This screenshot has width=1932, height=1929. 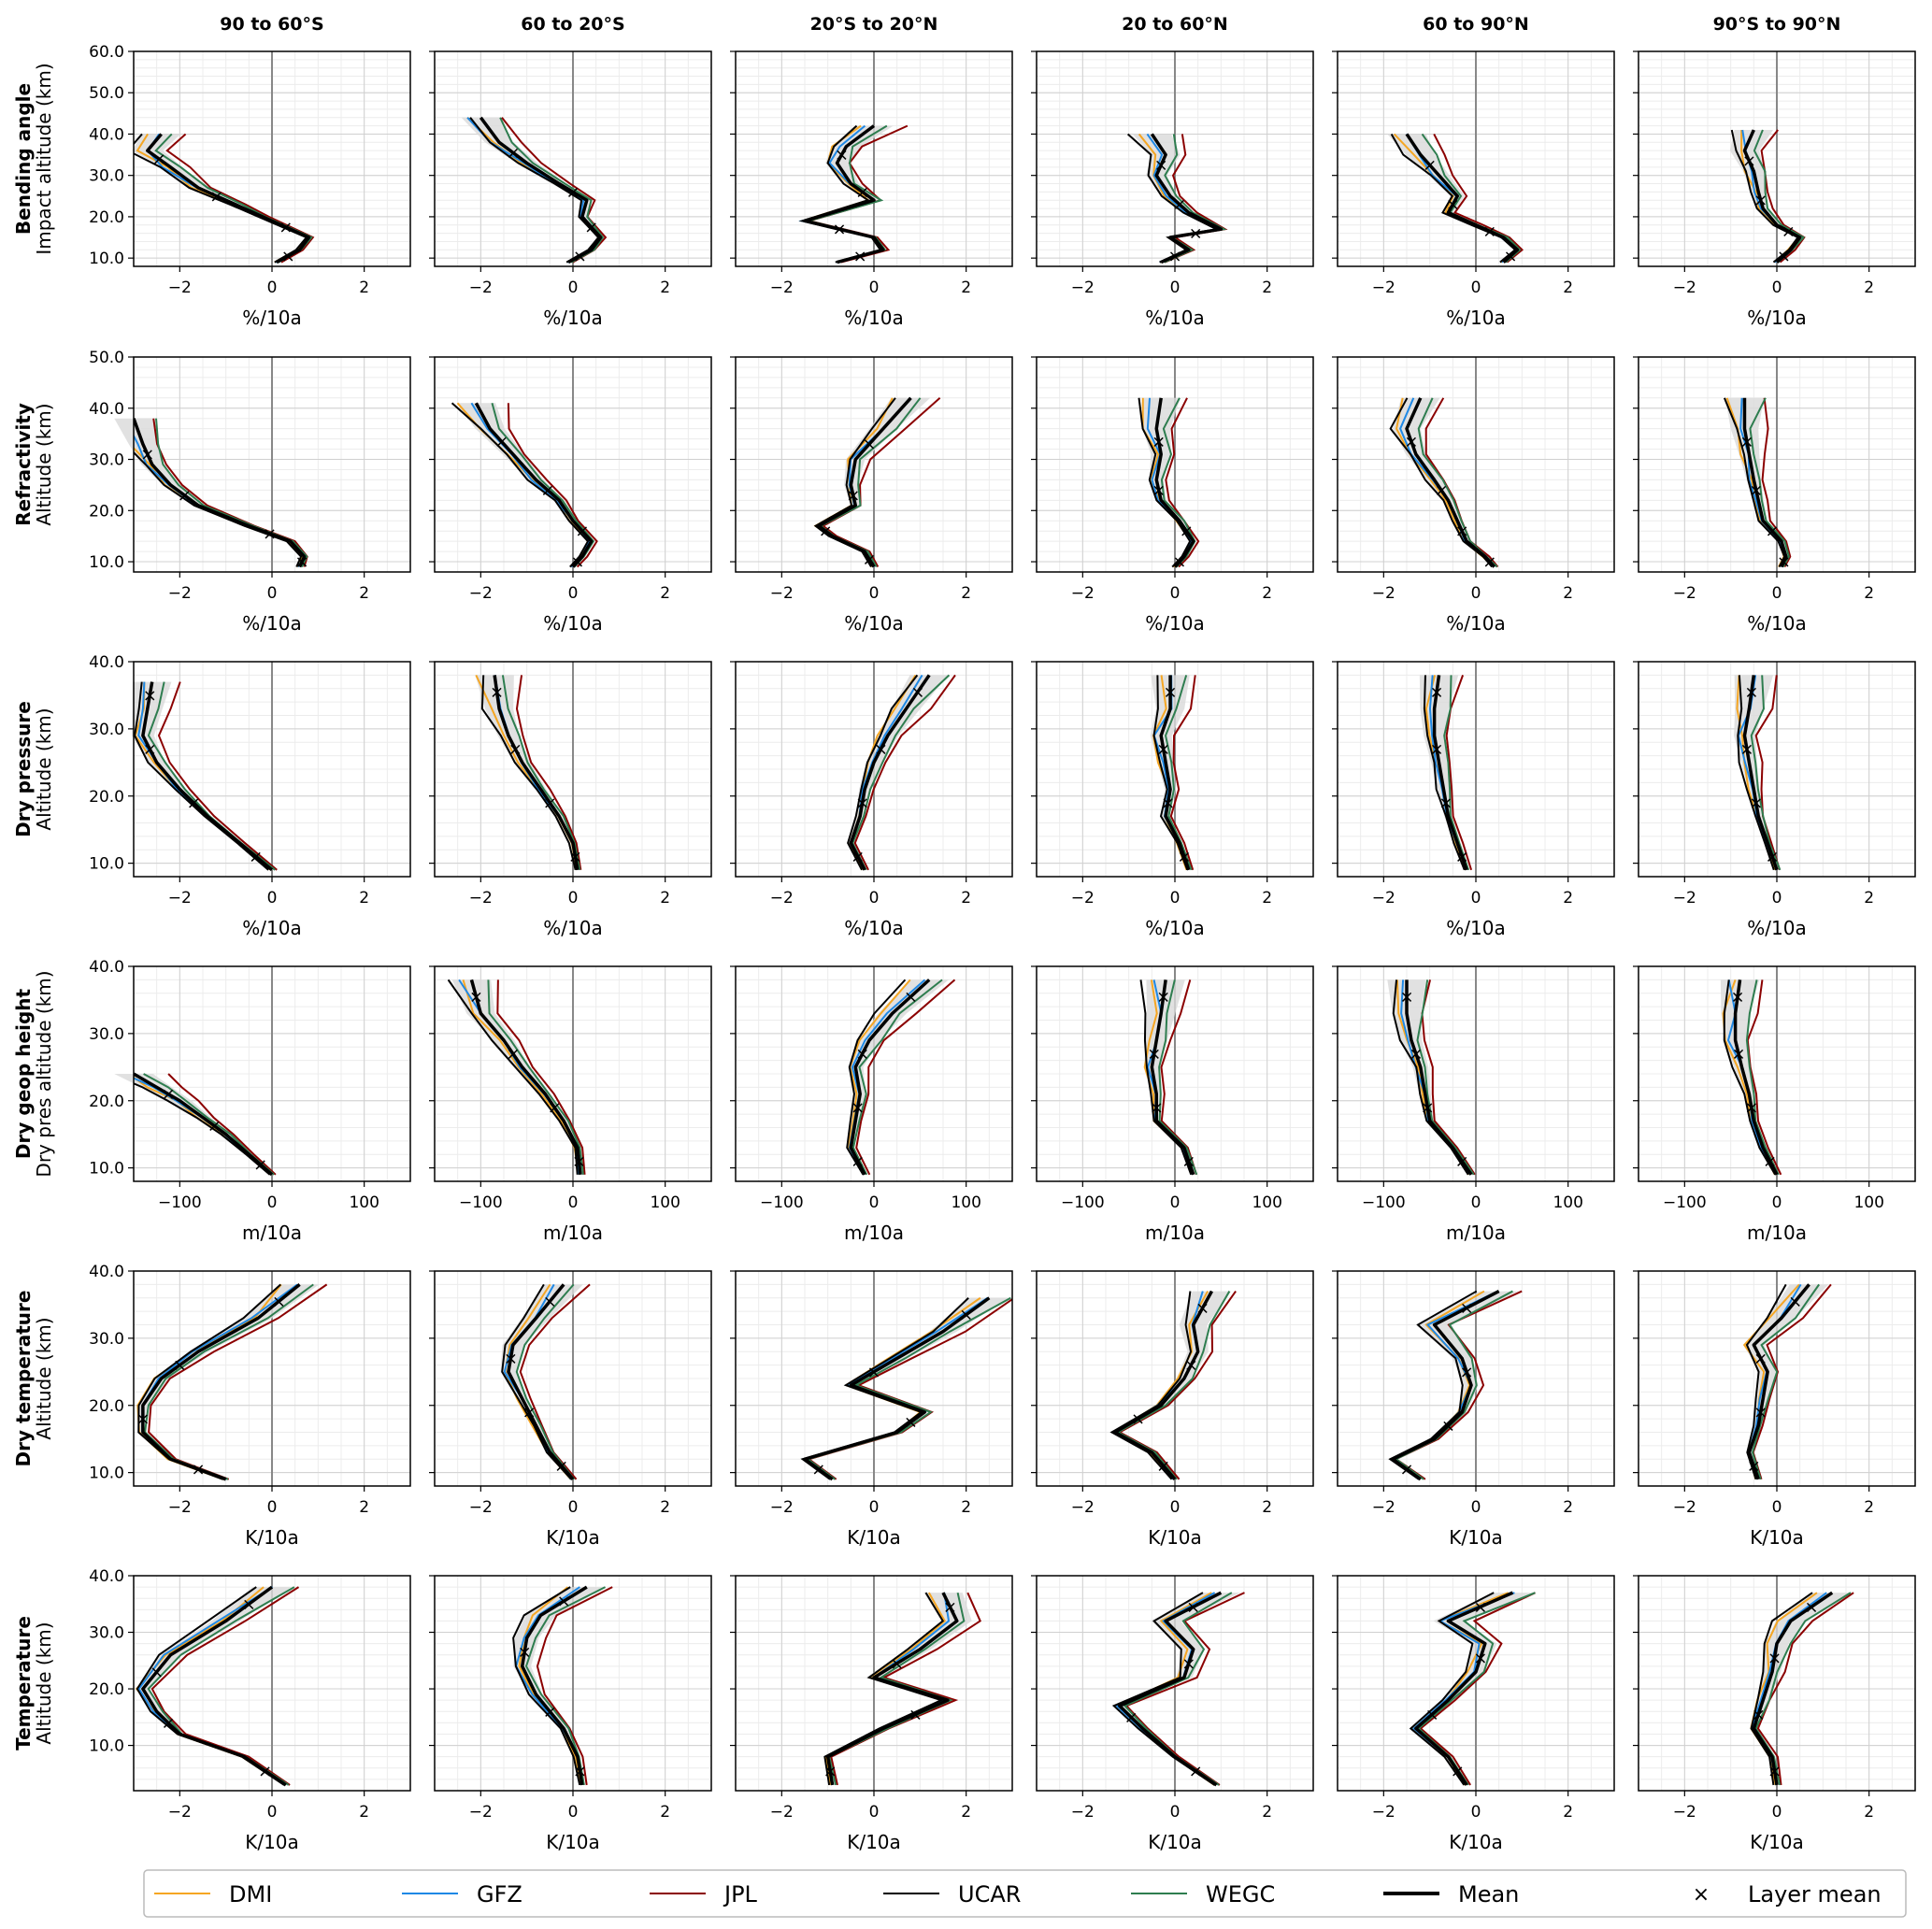 I want to click on panel-r3-c4: × × × × −100 0 100 m/10a, so click(x=1473, y=1104).